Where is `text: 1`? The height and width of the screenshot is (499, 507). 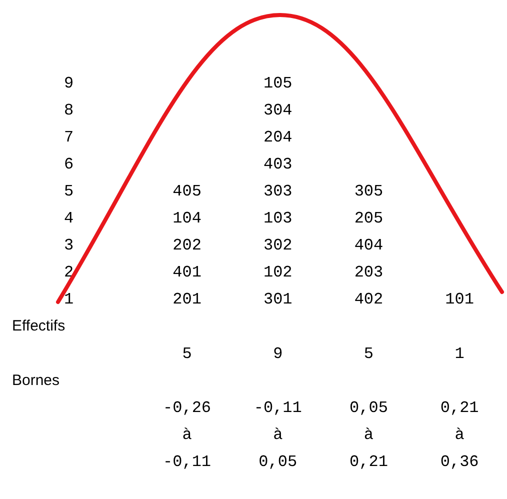
text: 1 is located at coordinates (459, 353).